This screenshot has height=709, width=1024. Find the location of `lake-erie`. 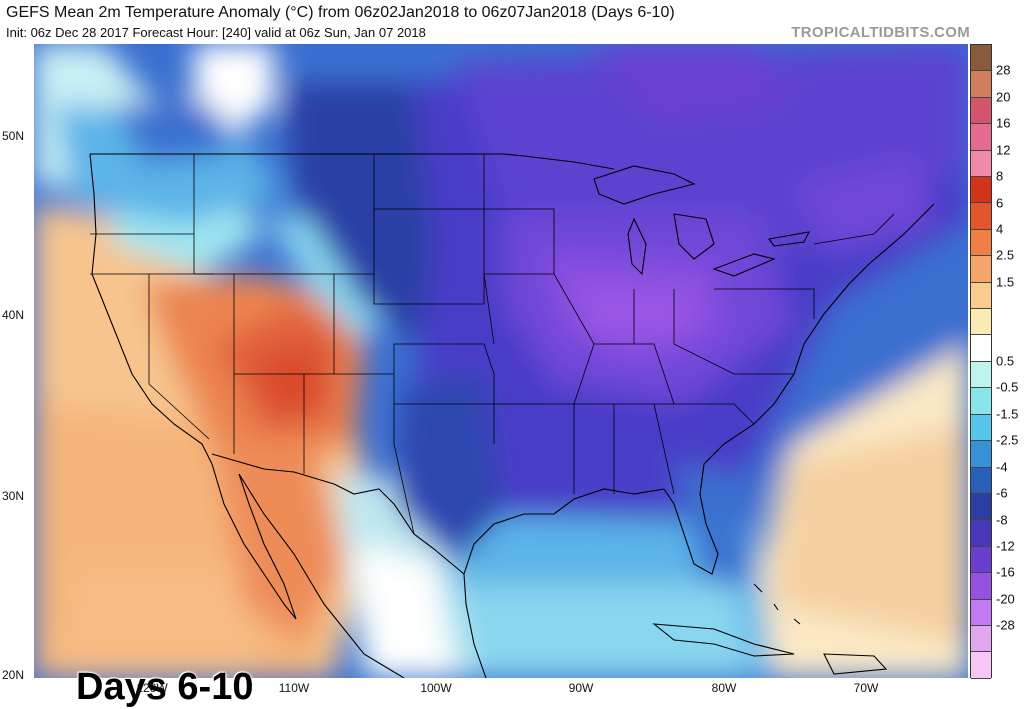

lake-erie is located at coordinates (744, 265).